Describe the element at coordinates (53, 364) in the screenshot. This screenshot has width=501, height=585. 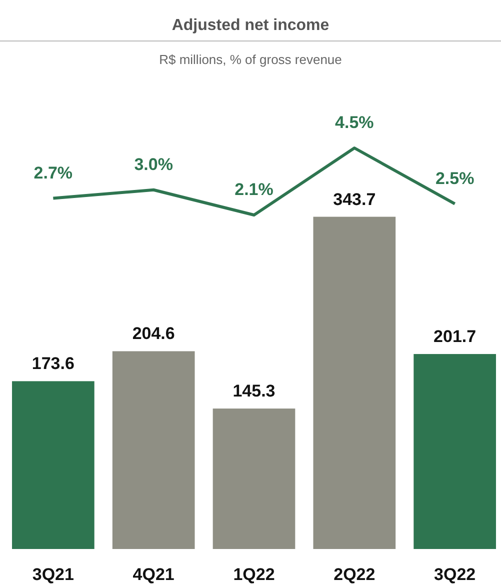
I see `data-label: 173.6` at that location.